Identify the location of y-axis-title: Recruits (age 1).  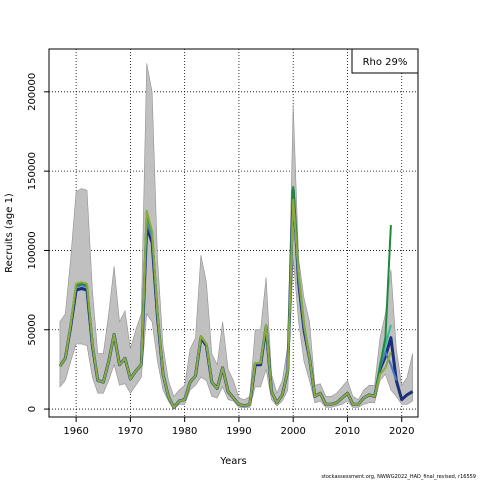
(9, 233).